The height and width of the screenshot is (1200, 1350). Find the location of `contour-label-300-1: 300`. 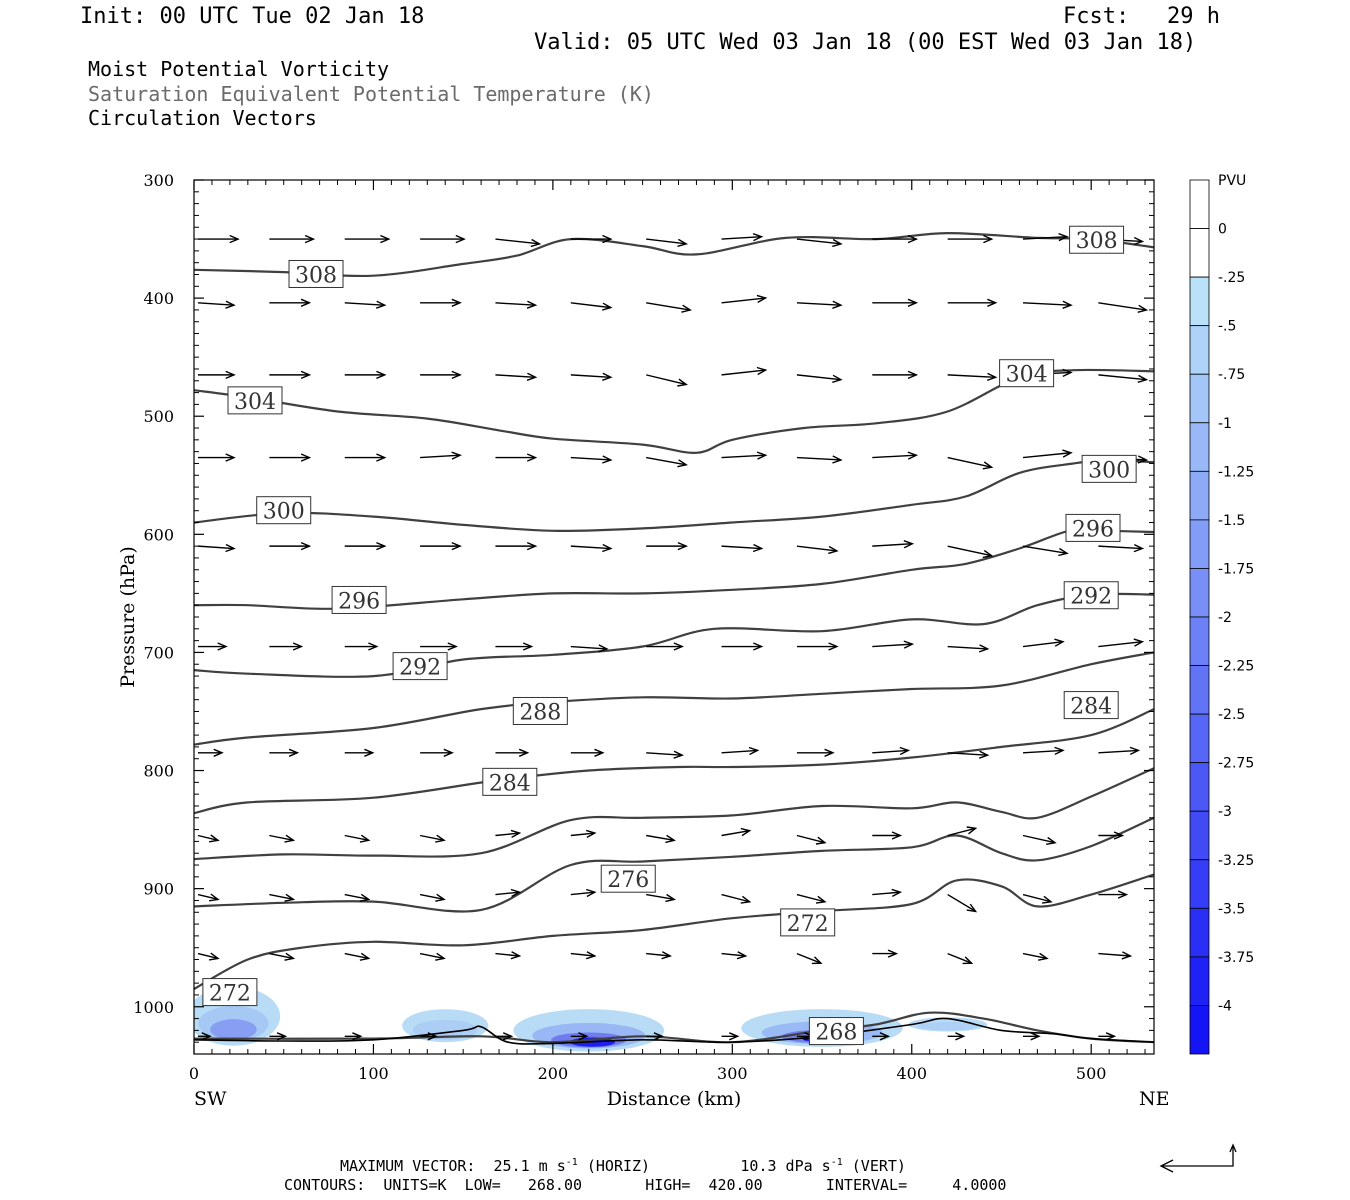

contour-label-300-1: 300 is located at coordinates (1109, 468).